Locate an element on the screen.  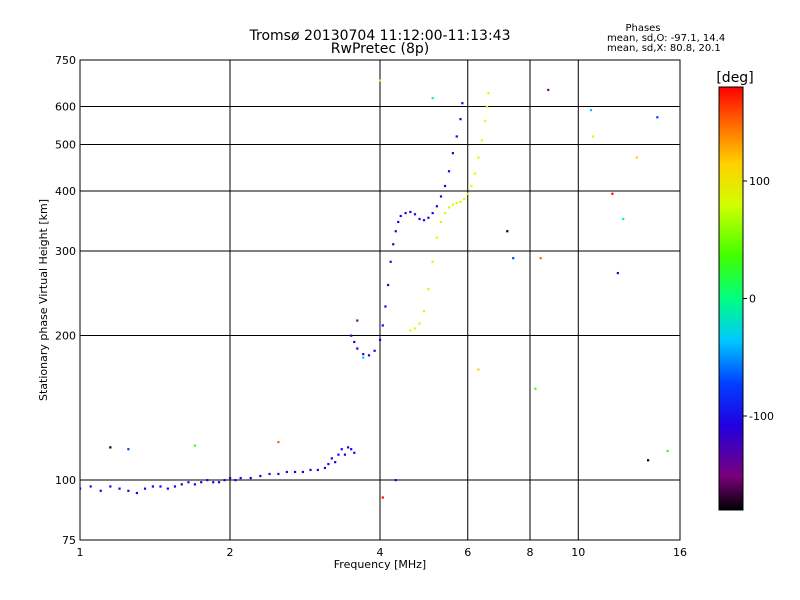
x-tick-label: 4 is located at coordinates (380, 552).